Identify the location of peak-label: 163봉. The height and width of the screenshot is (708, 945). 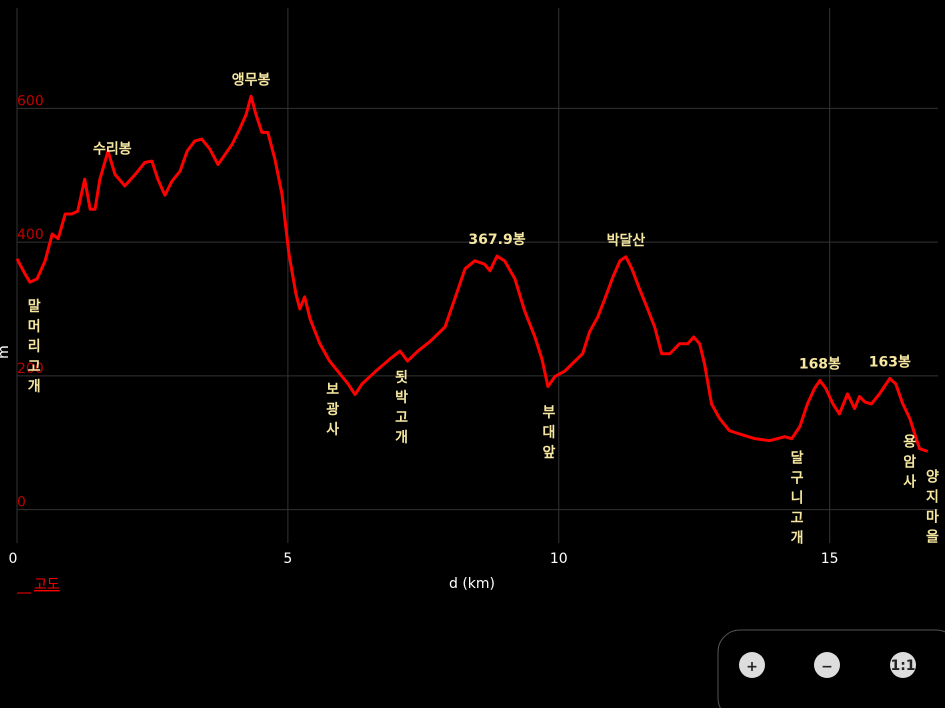
(890, 362).